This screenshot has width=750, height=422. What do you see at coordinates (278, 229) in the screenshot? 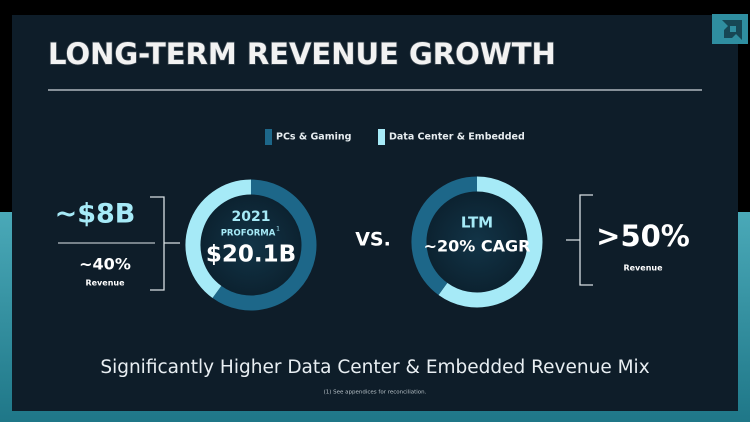
I see `footnote-mark: 1` at bounding box center [278, 229].